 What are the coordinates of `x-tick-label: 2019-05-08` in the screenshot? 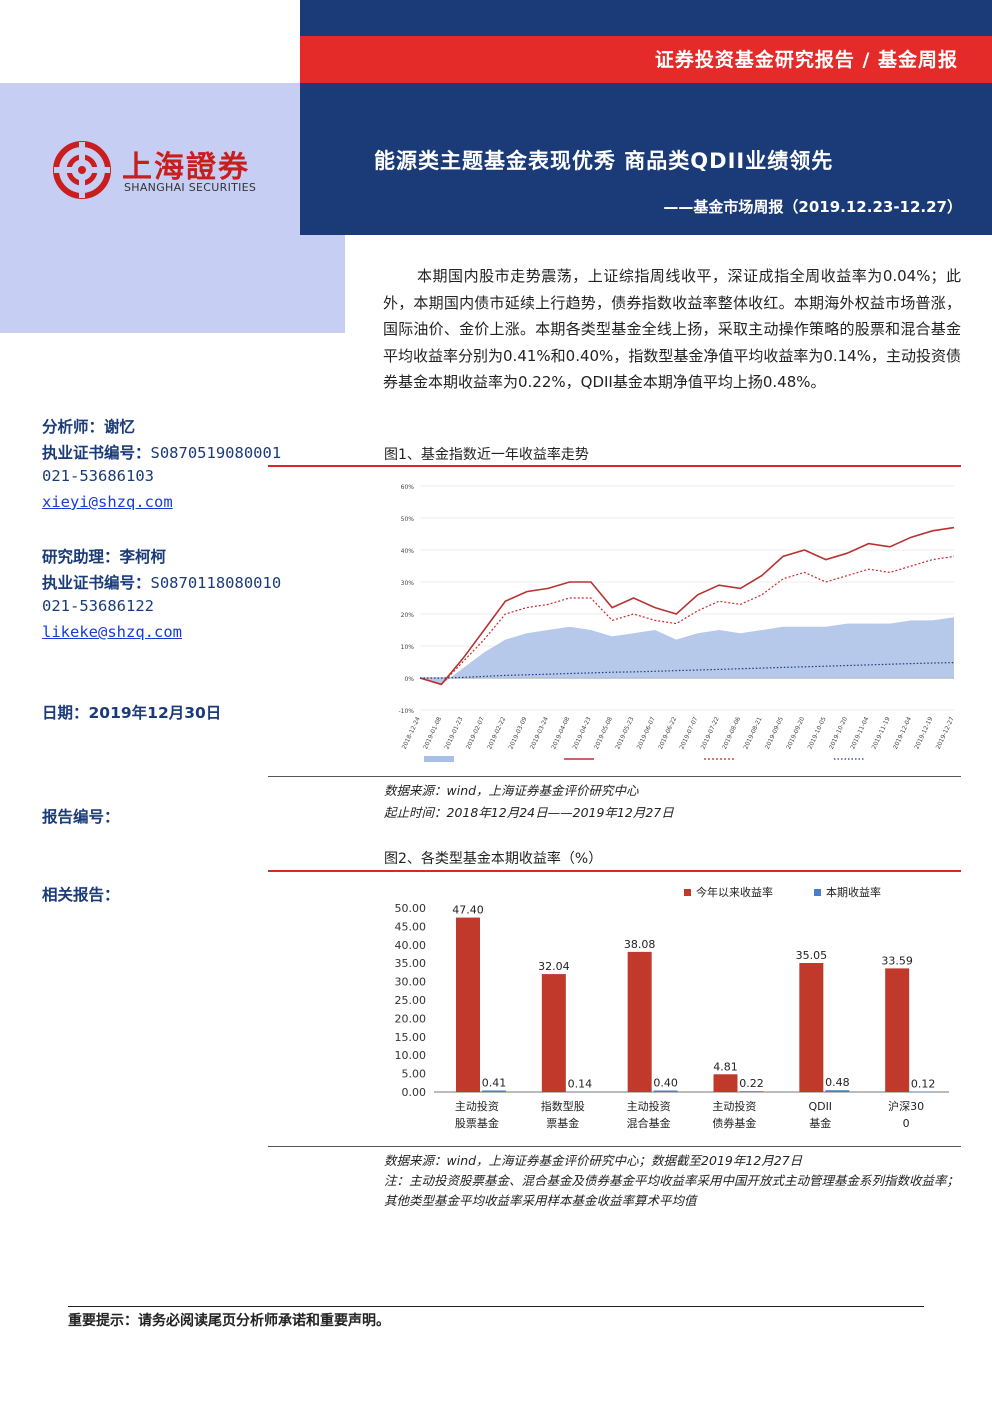 It's located at (603, 733).